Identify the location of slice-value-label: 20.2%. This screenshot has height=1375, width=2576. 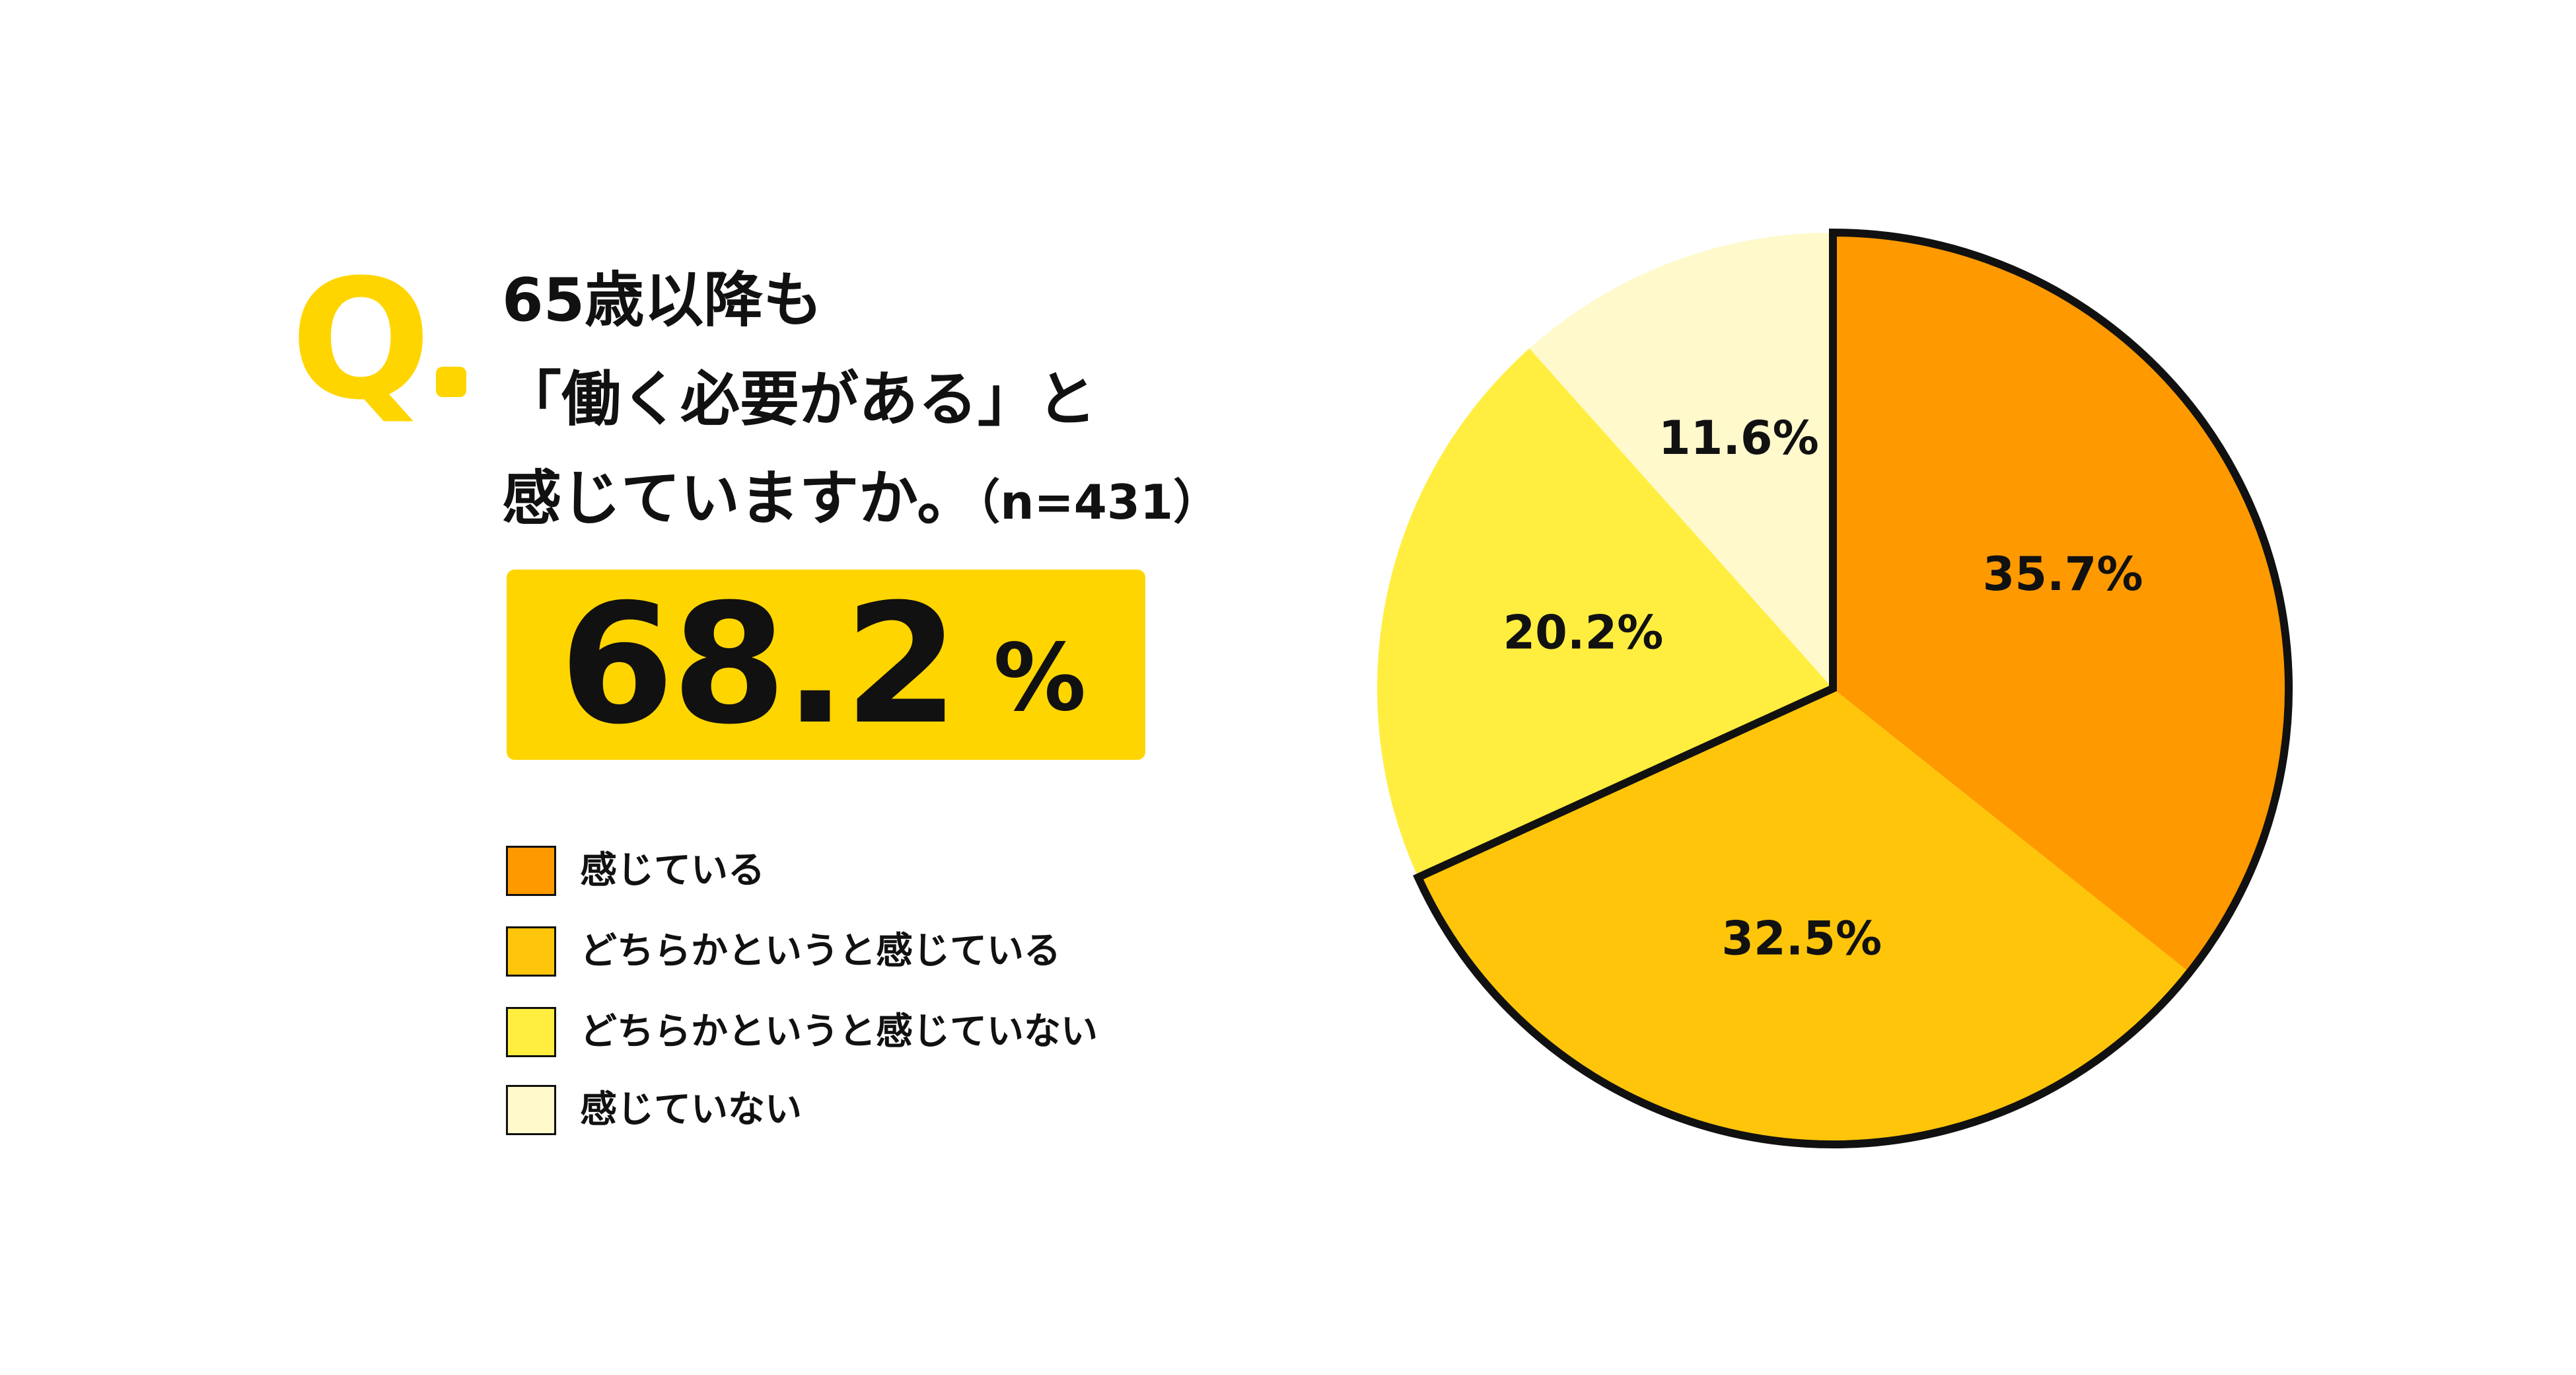
(1583, 632).